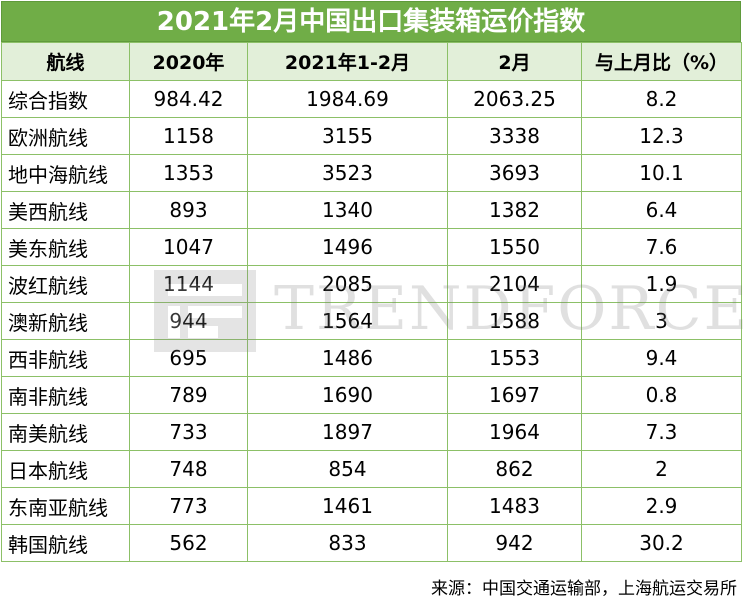  Describe the element at coordinates (347, 136) in the screenshot. I see `cell-2021-jan-feb: 3155` at that location.